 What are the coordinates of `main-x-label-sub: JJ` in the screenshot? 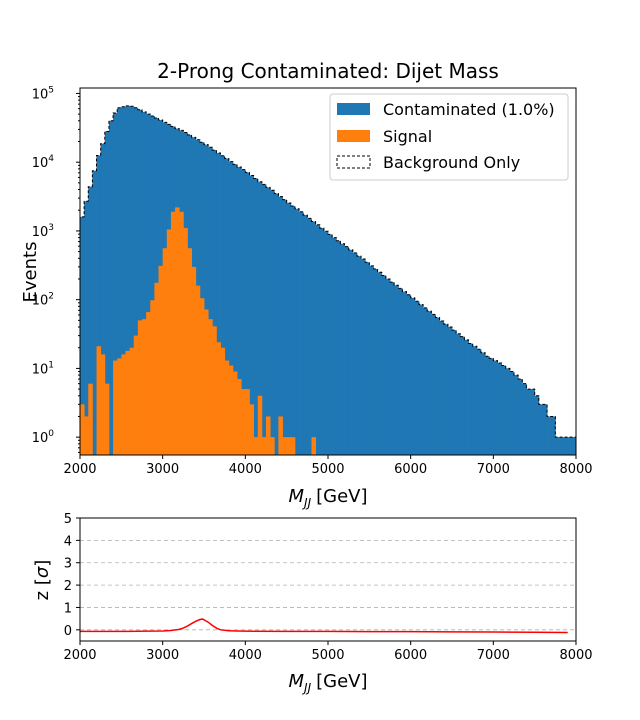 It's located at (307, 503).